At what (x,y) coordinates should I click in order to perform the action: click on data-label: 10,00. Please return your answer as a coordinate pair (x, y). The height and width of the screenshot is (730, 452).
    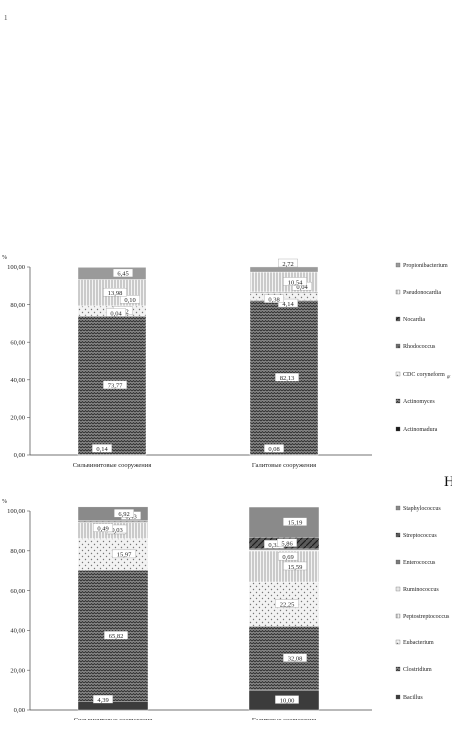
    Looking at the image, I should click on (287, 700).